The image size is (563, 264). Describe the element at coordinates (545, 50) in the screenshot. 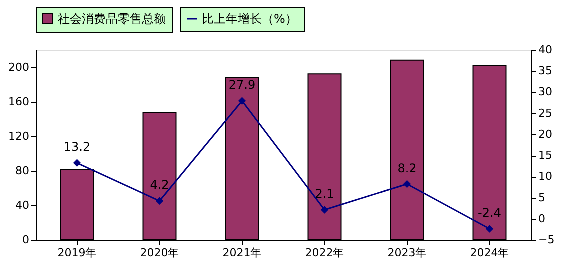

I see `y2-tick-label: 40` at that location.